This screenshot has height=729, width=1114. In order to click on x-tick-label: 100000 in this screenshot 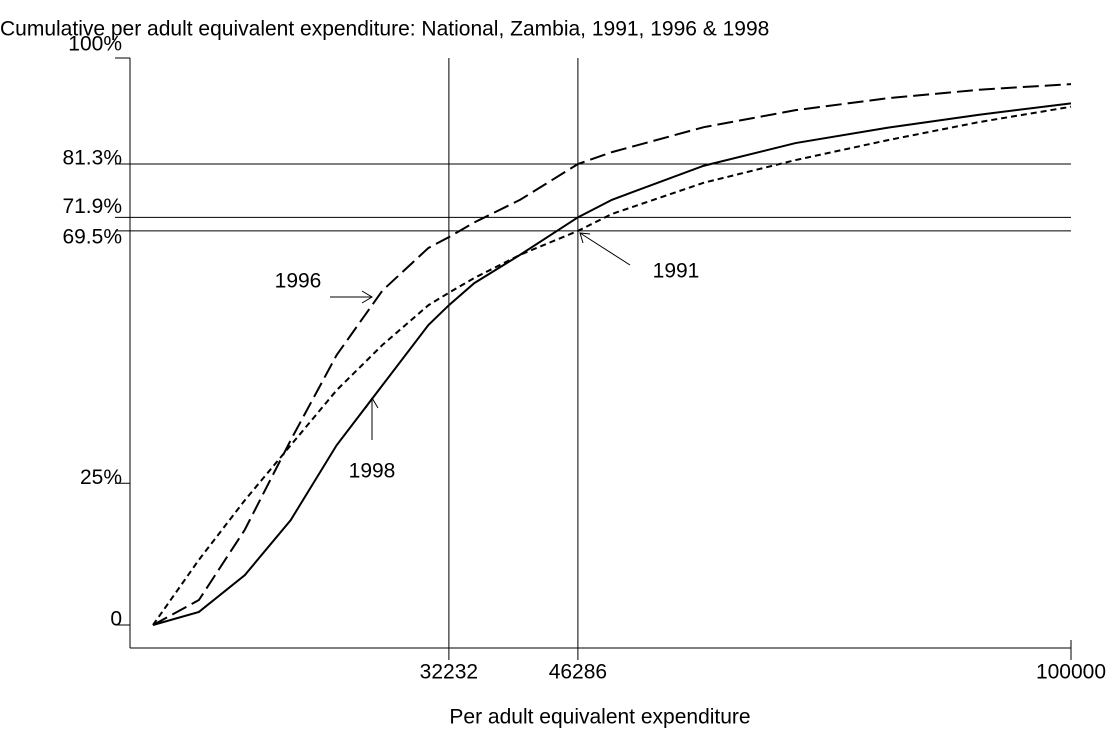, I will do `click(1071, 672)`.